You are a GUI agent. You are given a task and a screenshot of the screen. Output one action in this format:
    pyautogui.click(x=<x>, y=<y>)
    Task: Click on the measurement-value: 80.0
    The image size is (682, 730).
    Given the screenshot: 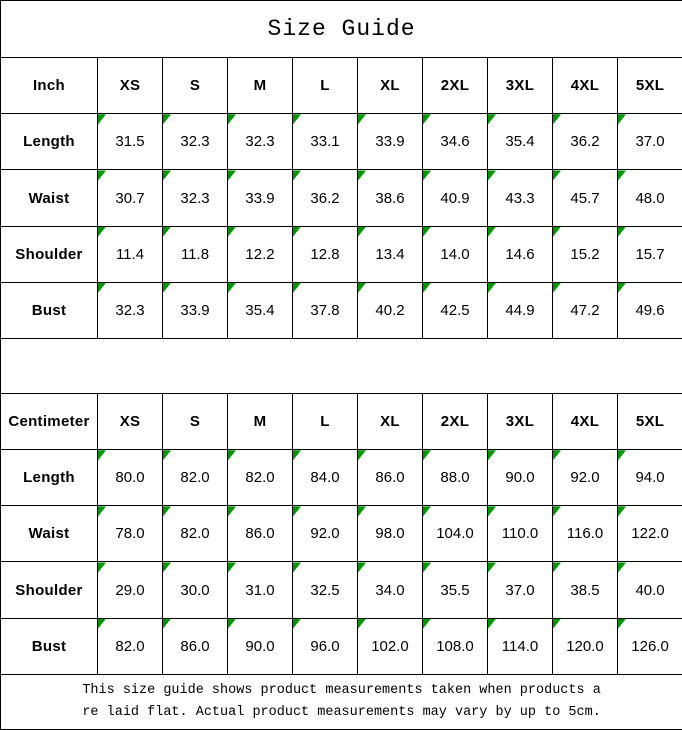 What is the action you would take?
    pyautogui.click(x=130, y=478)
    